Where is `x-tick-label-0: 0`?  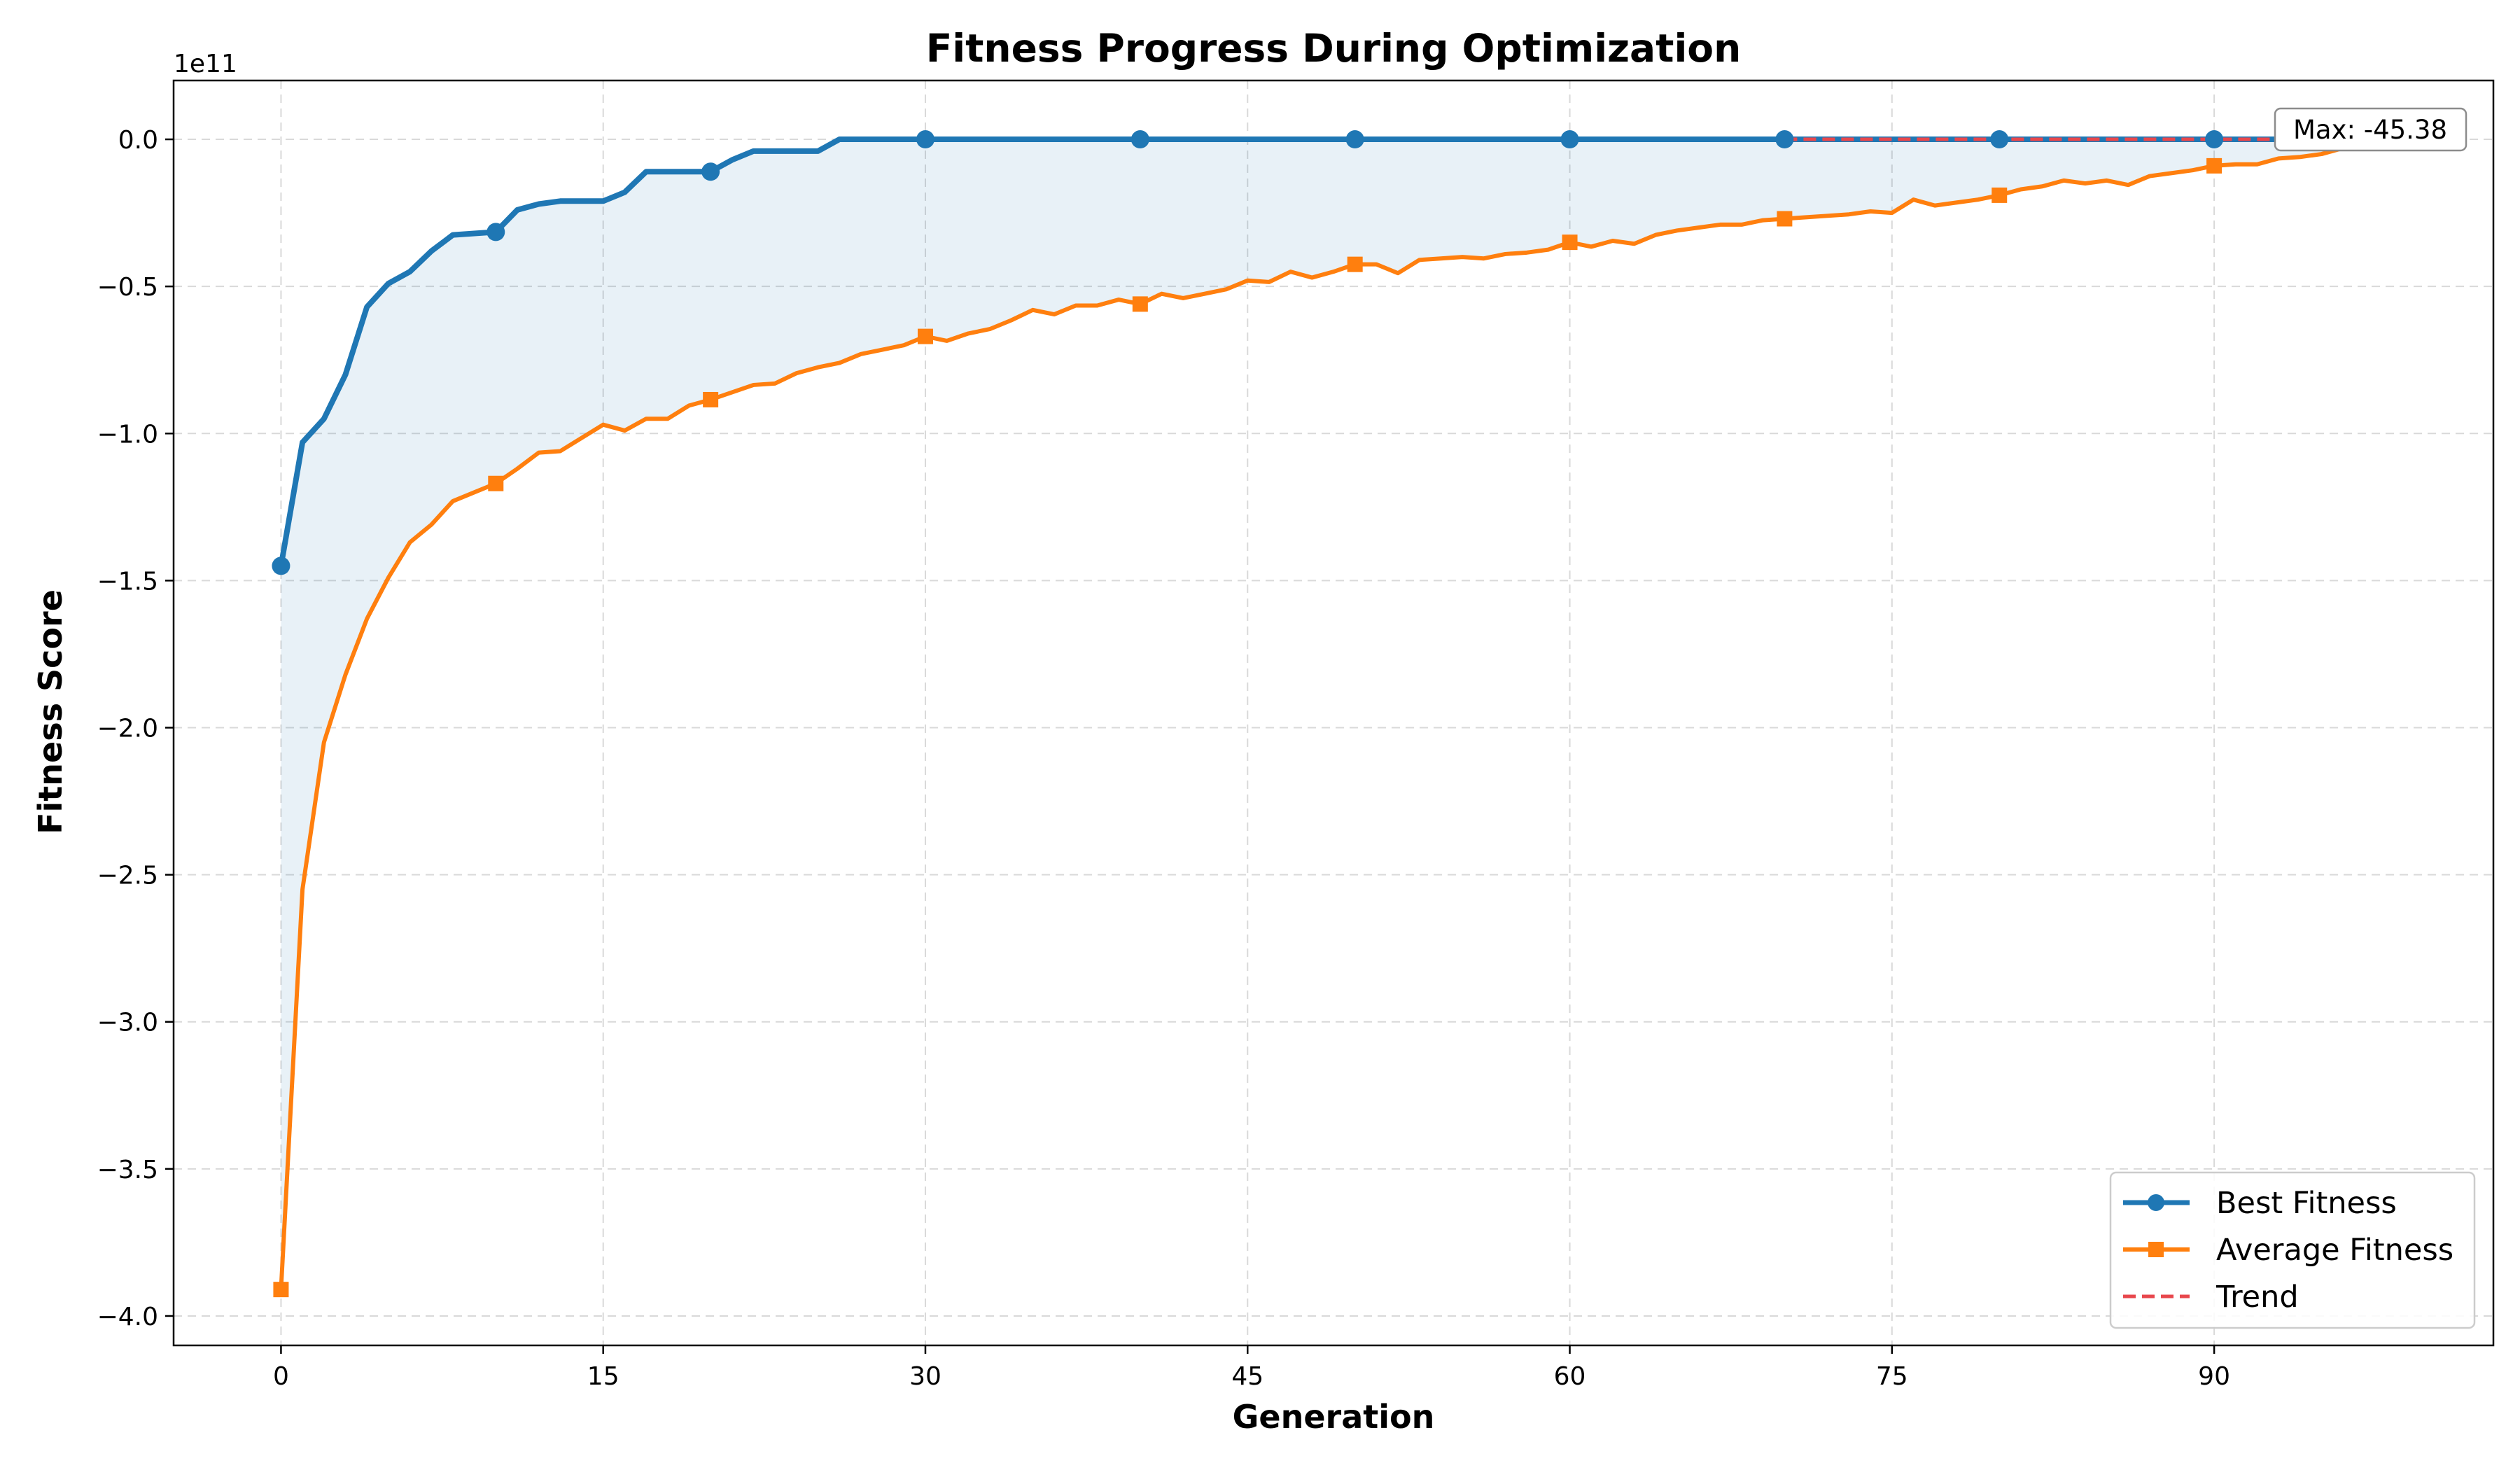 x-tick-label-0: 0 is located at coordinates (281, 1376).